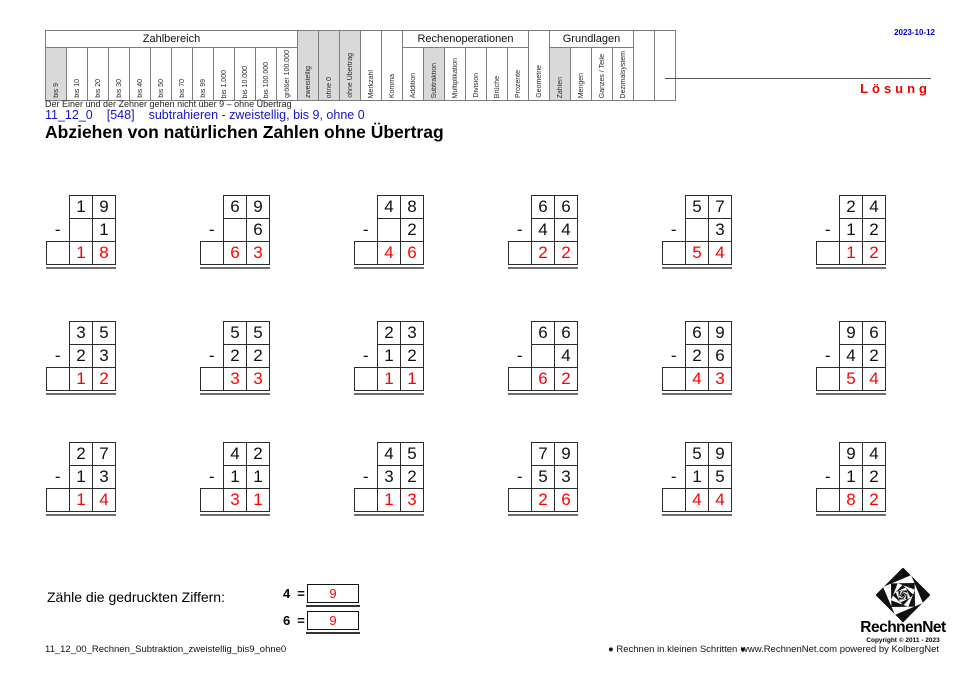 The image size is (963, 681). Describe the element at coordinates (851, 356) in the screenshot. I see `subtrahend-tens-cell: 4` at that location.